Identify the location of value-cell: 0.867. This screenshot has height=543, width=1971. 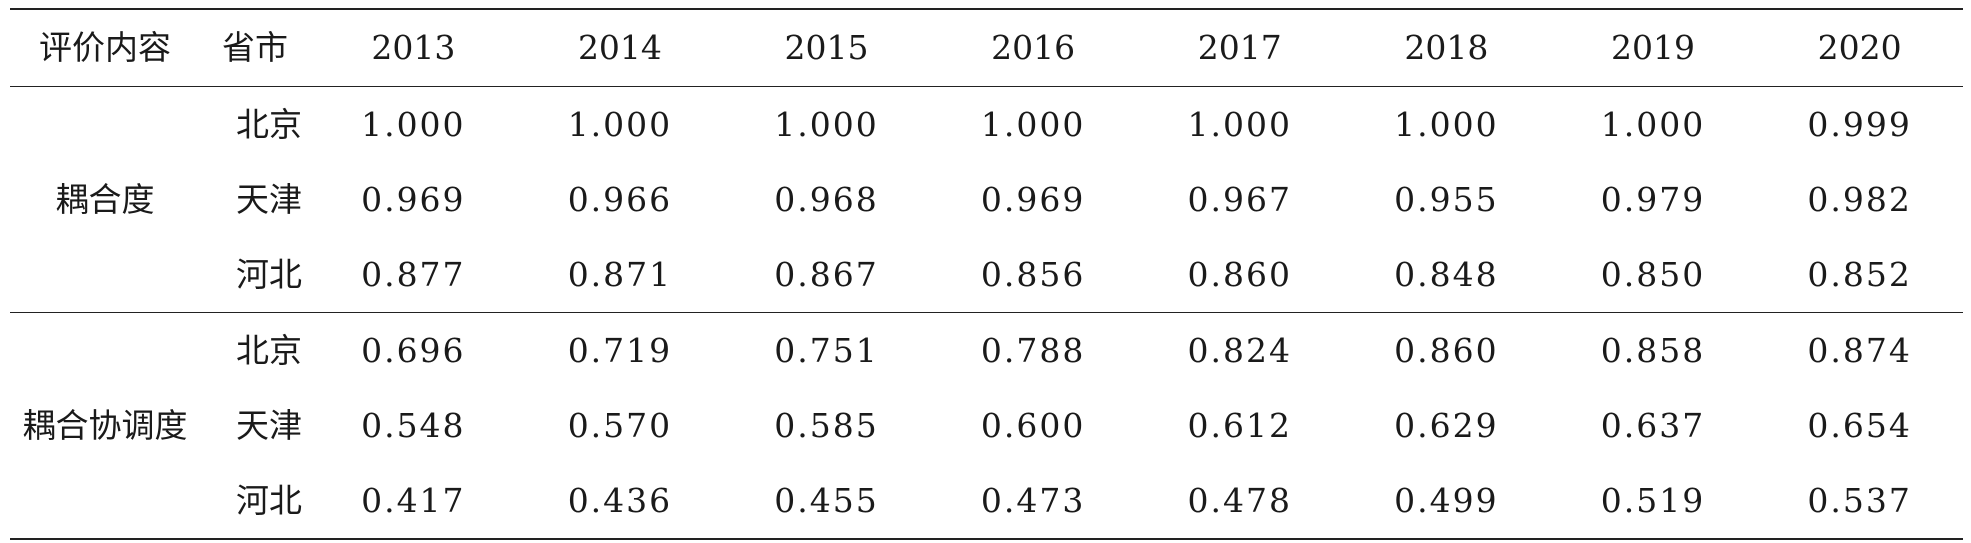
(826, 274).